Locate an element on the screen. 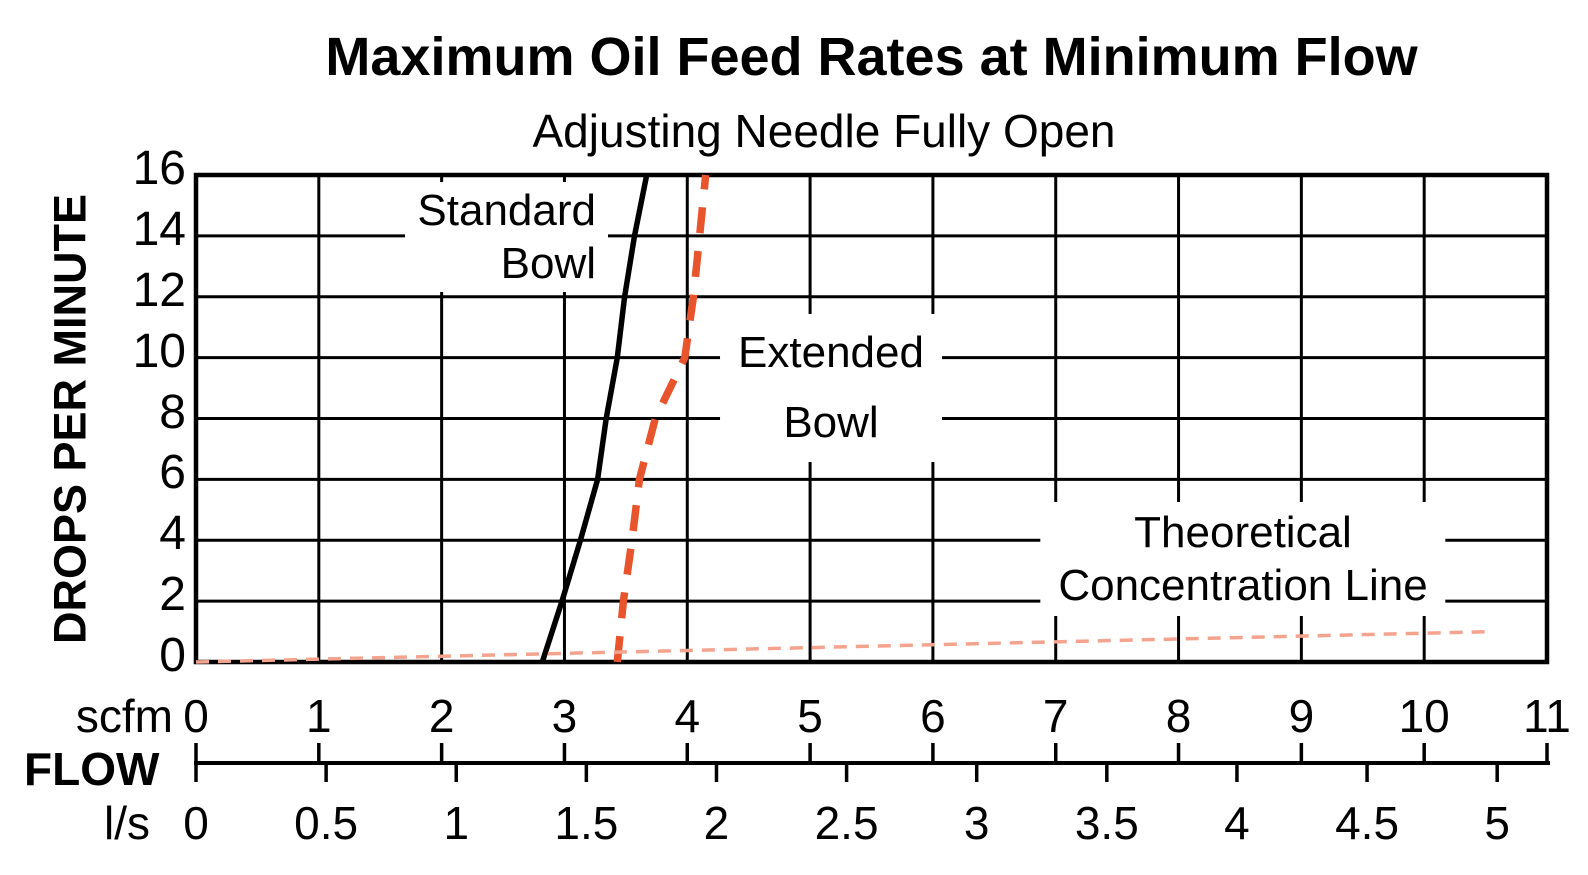 Image resolution: width=1588 pixels, height=875 pixels. x-tick-label-scfm: 8 is located at coordinates (1178, 716).